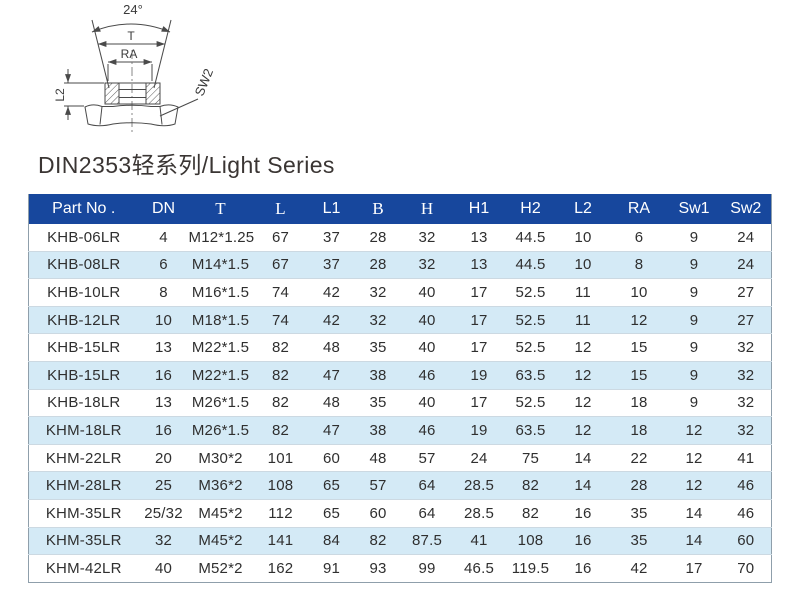  What do you see at coordinates (280, 568) in the screenshot?
I see `cell-l: 162` at bounding box center [280, 568].